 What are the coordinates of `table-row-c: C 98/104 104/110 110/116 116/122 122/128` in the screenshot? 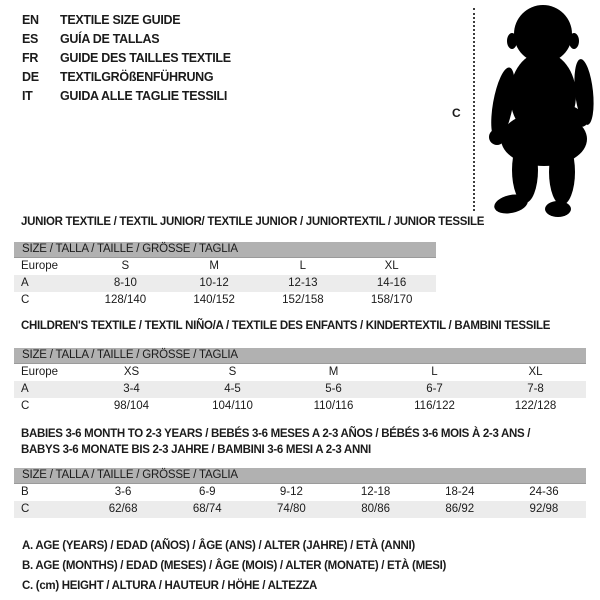 It's located at (300, 406).